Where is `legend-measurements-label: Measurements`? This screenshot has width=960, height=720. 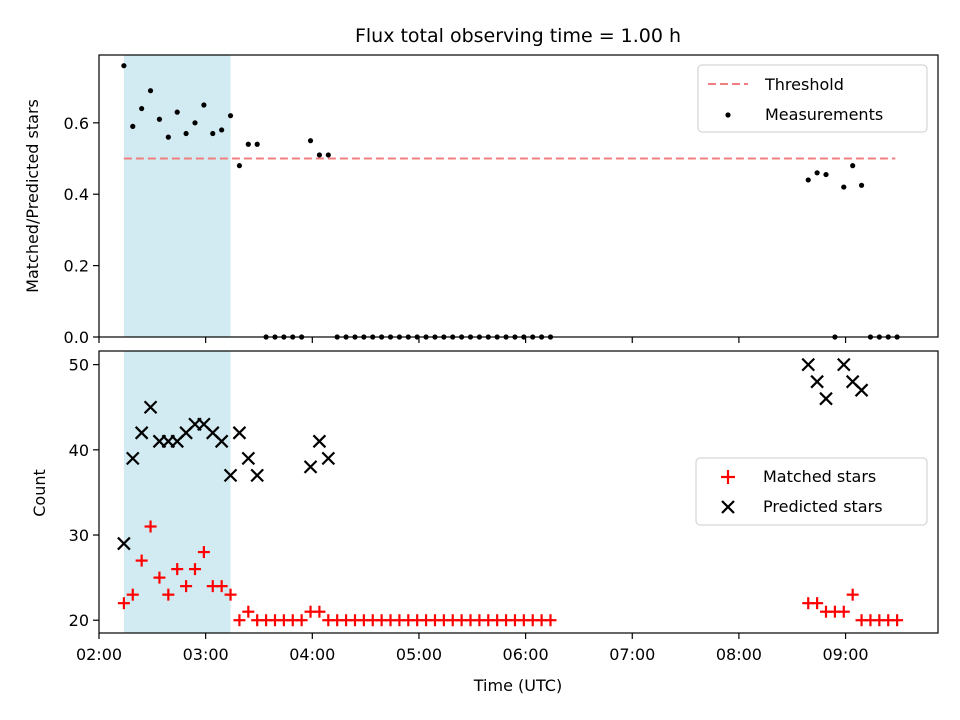
legend-measurements-label: Measurements is located at coordinates (824, 114).